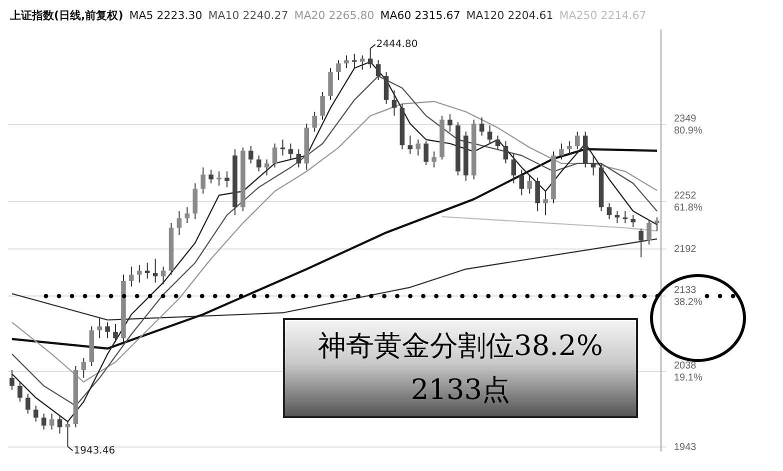 This screenshot has width=783, height=471. Describe the element at coordinates (95, 450) in the screenshot. I see `annotation: 1943.46` at that location.